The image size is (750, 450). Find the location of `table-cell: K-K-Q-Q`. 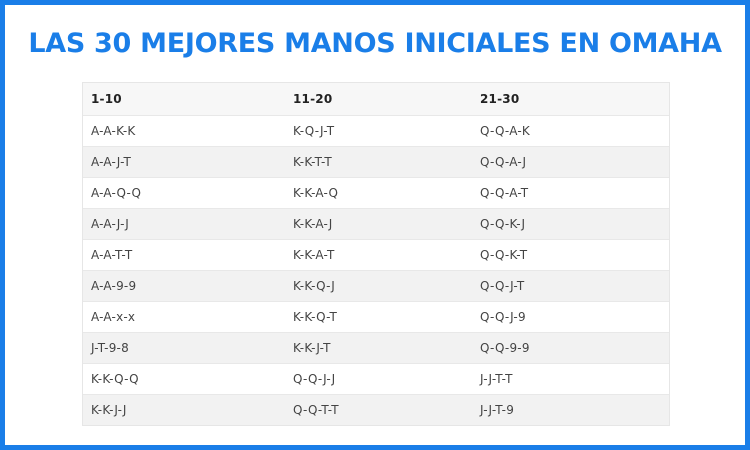

table-cell: K-K-Q-Q is located at coordinates (115, 379).